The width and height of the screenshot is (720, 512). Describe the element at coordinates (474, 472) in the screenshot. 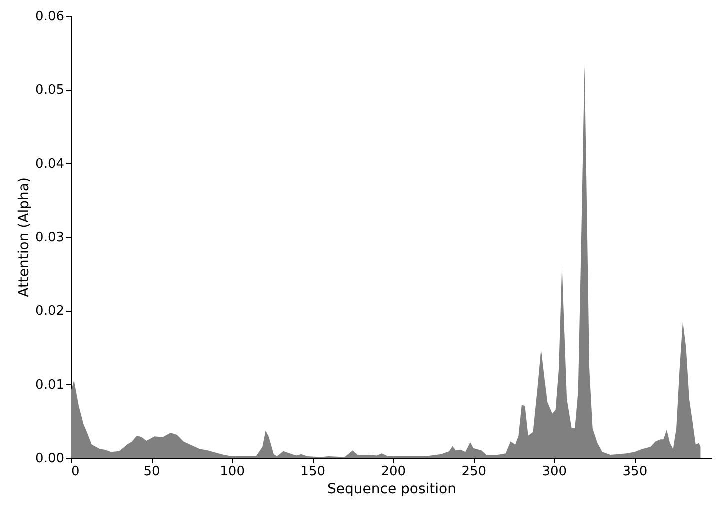

I see `x-tick-label: 250` at that location.